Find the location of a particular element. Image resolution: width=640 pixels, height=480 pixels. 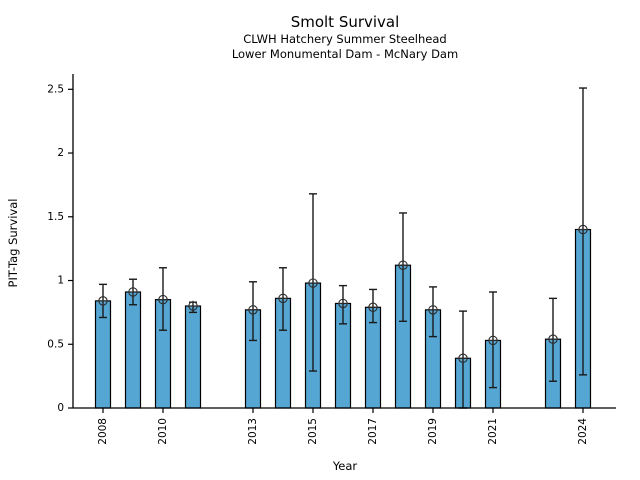

x-tick-label-2015: 2015 is located at coordinates (313, 431).